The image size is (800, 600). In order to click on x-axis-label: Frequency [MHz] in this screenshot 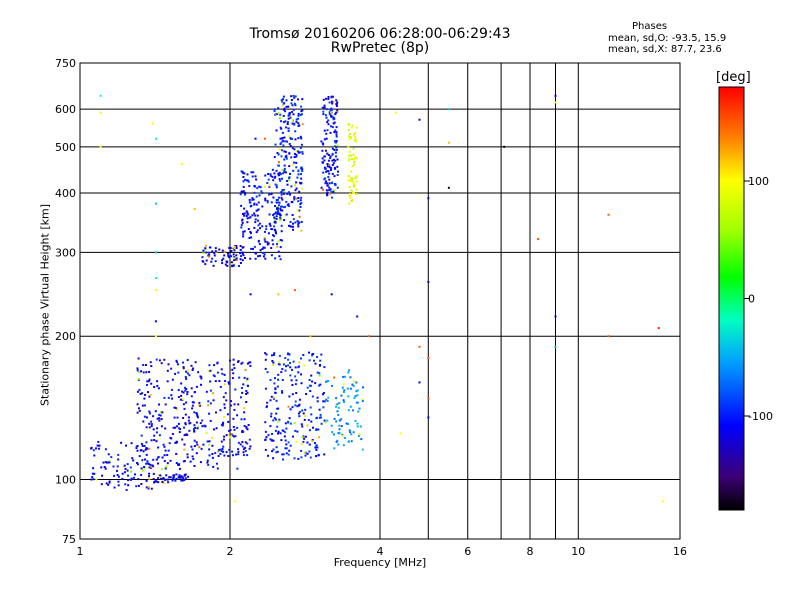, I will do `click(380, 562)`.